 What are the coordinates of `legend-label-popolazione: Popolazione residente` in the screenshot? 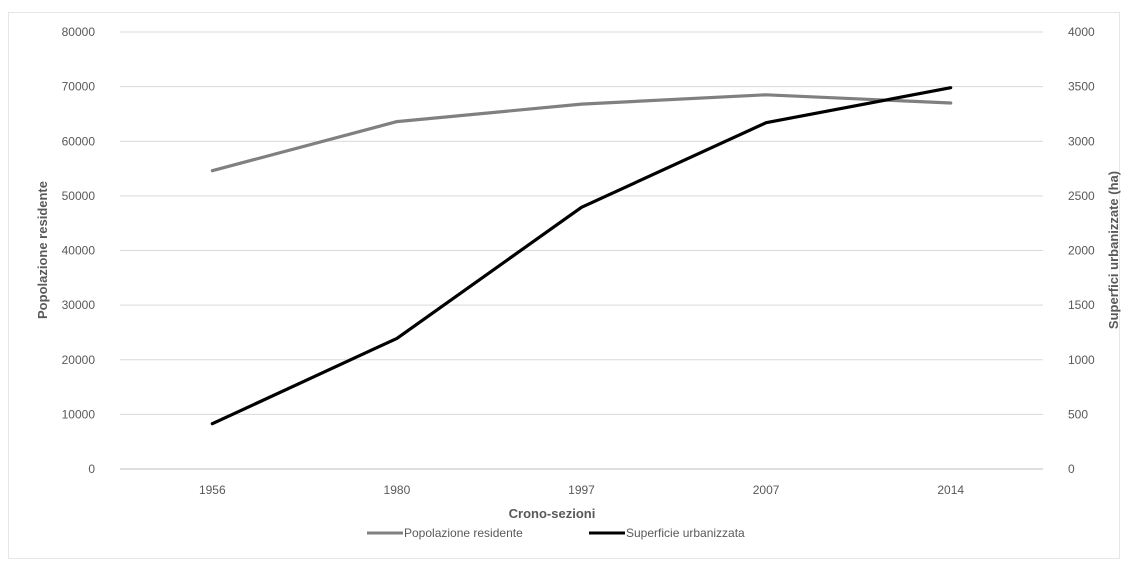 It's located at (463, 533).